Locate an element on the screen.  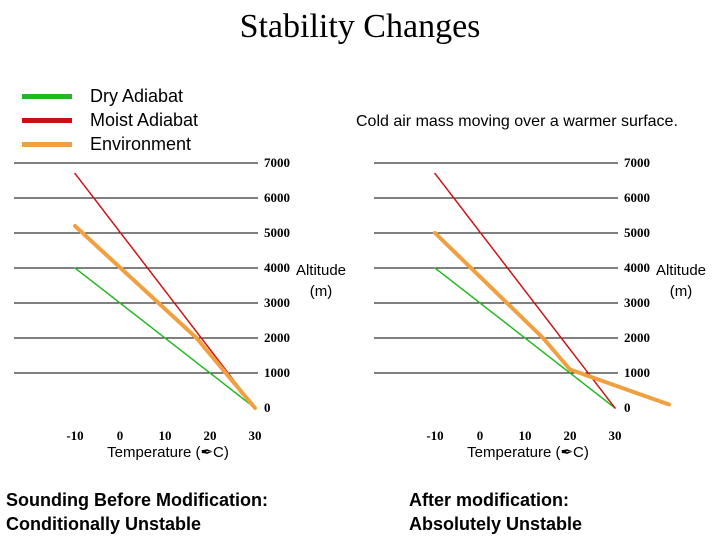
right-series-moist is located at coordinates (525, 290).